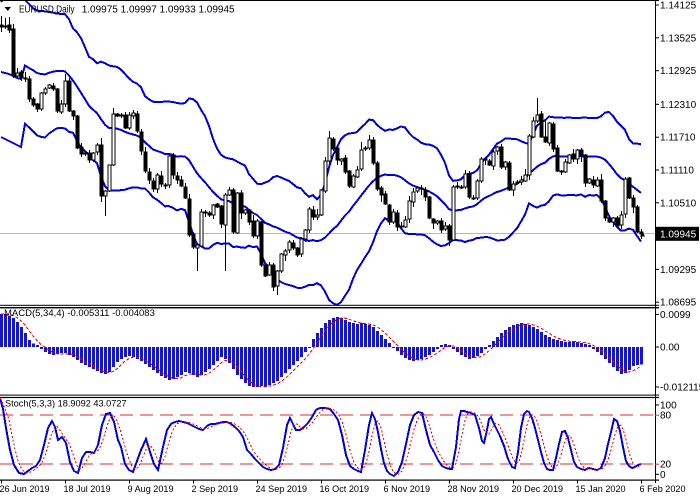  Describe the element at coordinates (87, 489) in the screenshot. I see `svg-text: 18 Jul 2019` at that location.